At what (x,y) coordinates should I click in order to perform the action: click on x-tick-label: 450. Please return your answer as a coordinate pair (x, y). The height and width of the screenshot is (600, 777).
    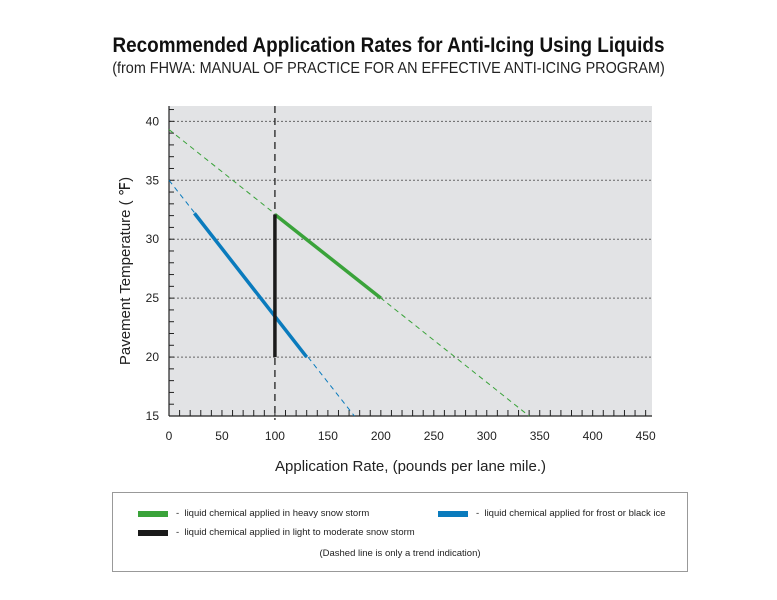
    Looking at the image, I should click on (646, 436).